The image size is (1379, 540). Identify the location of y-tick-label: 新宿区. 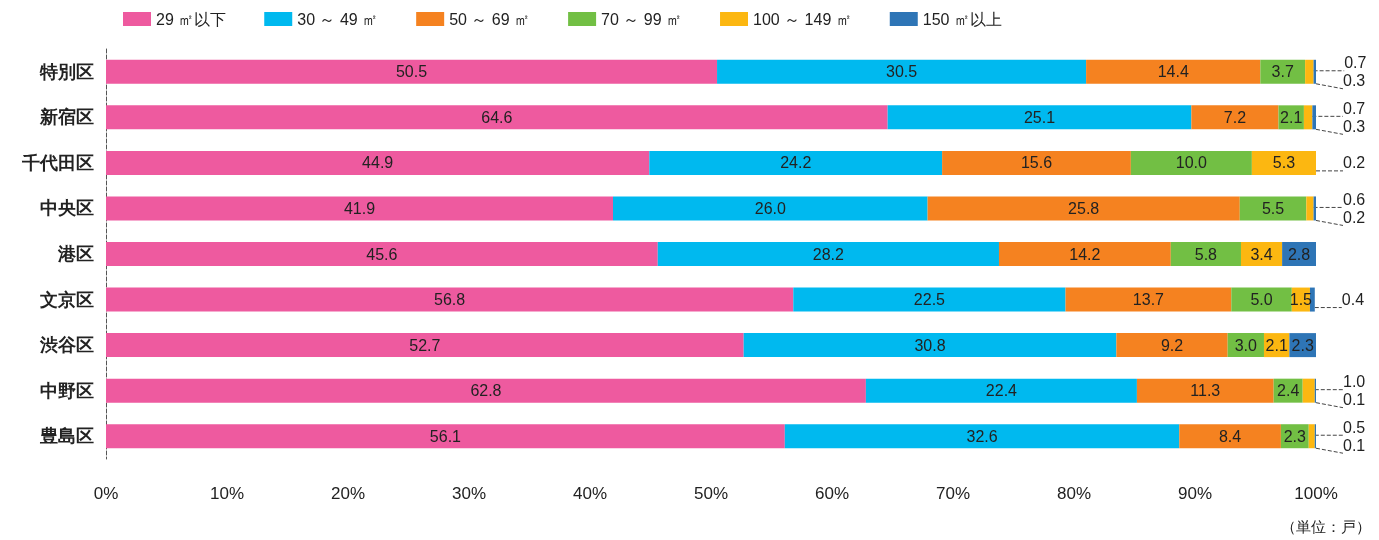
(66, 117).